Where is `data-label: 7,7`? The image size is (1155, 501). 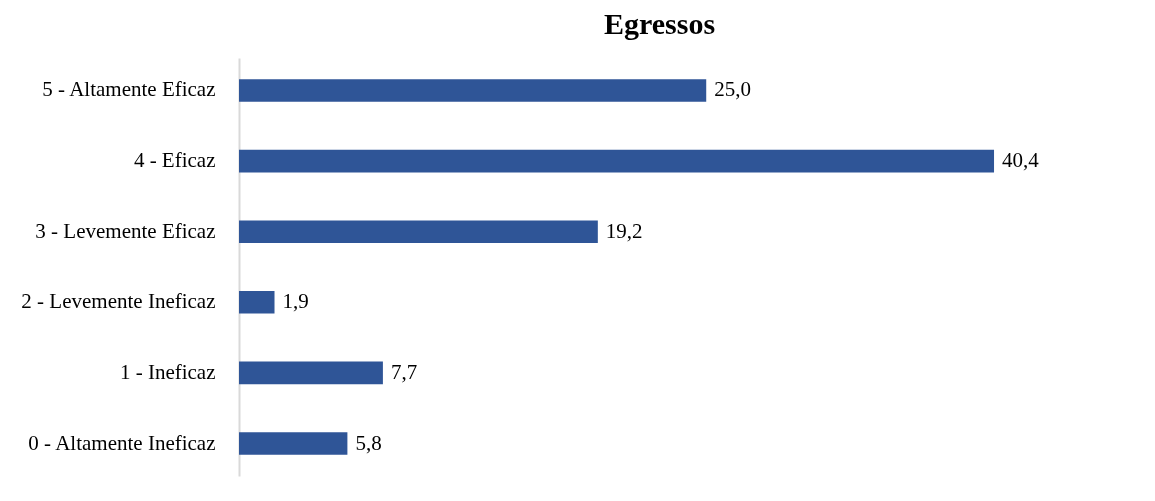 data-label: 7,7 is located at coordinates (404, 371).